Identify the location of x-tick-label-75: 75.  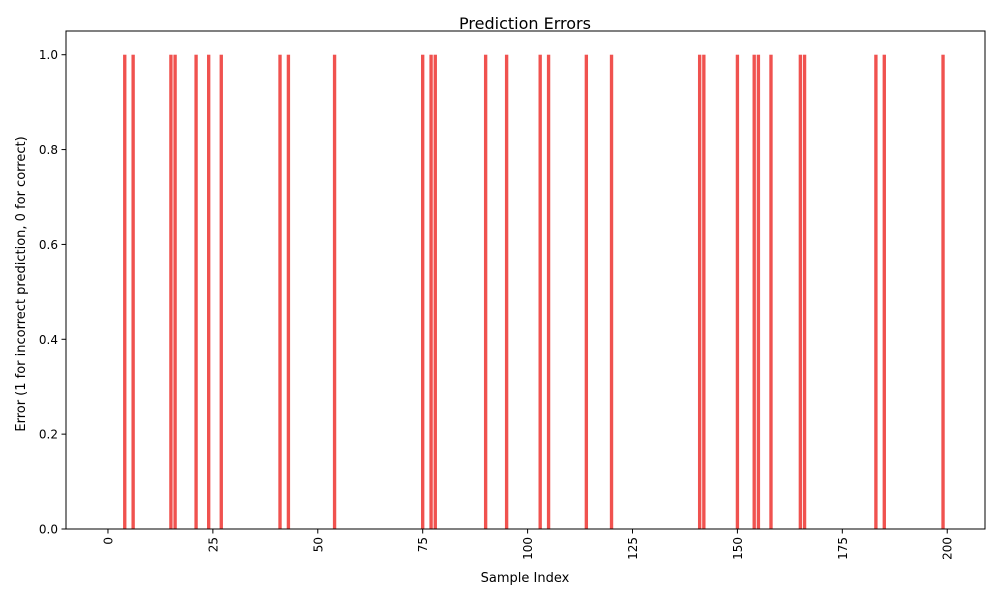
(423, 544).